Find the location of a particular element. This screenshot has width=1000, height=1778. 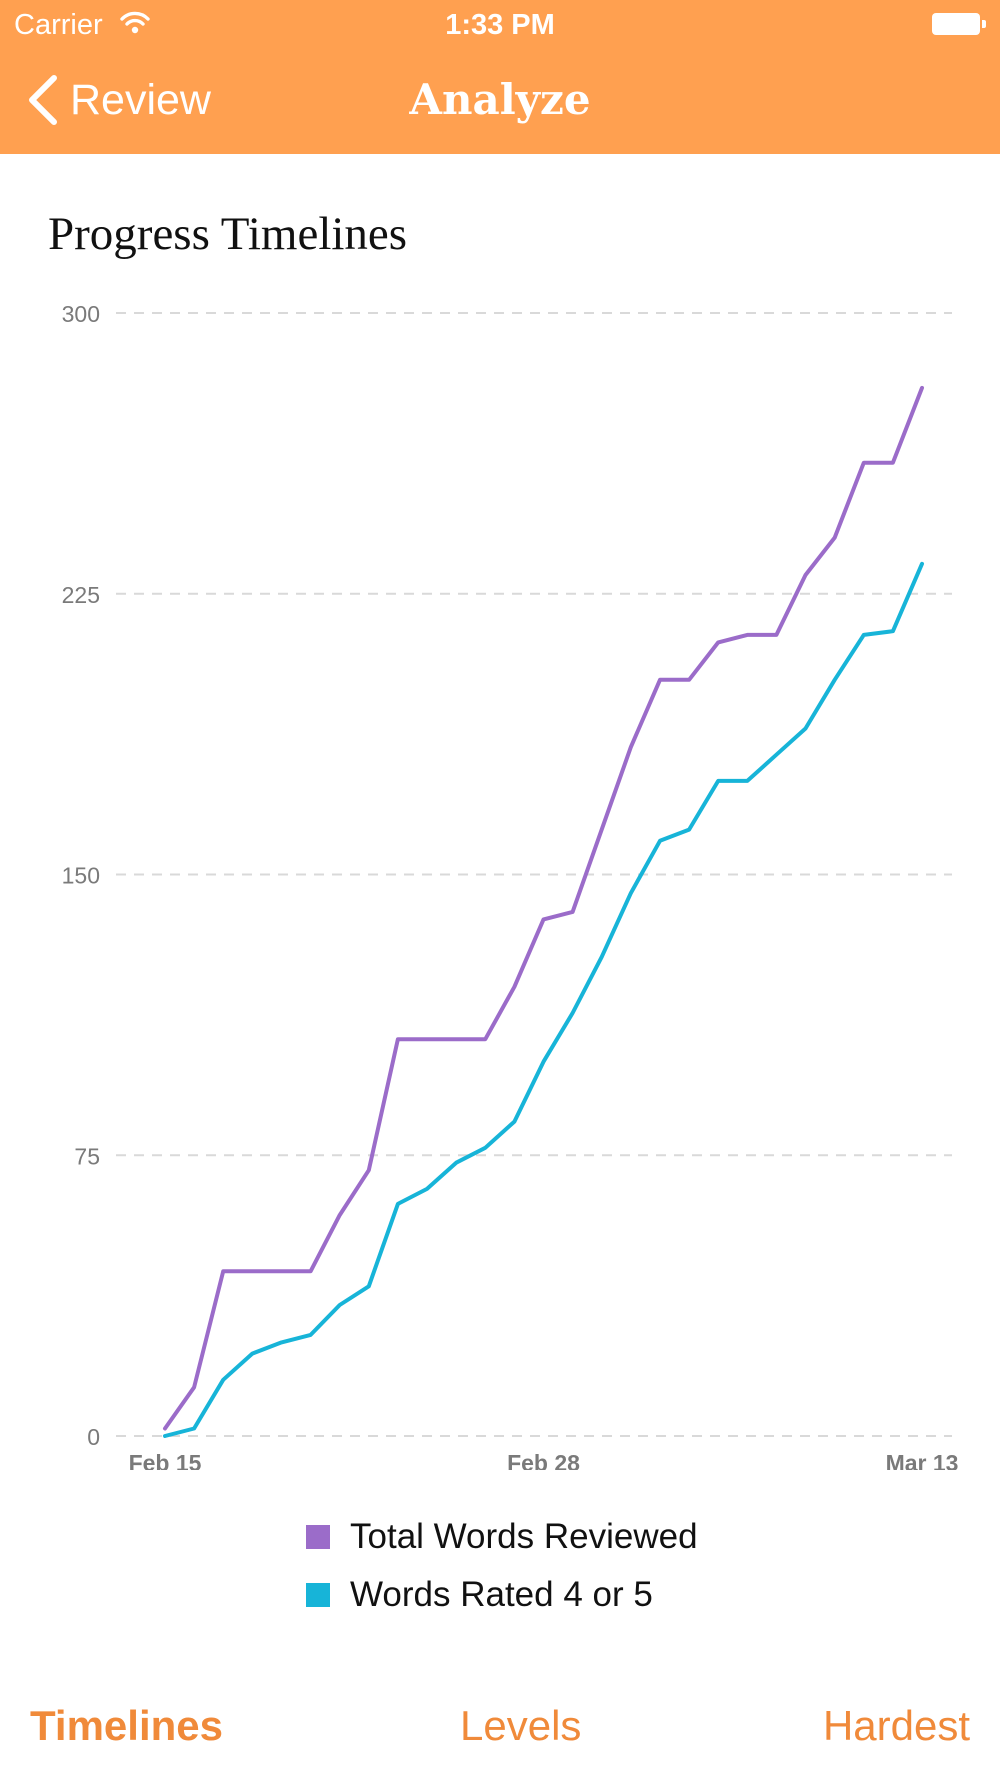

chart-legend: Total Words Reviewed Words Rated 4 or 5 is located at coordinates (502, 1566).